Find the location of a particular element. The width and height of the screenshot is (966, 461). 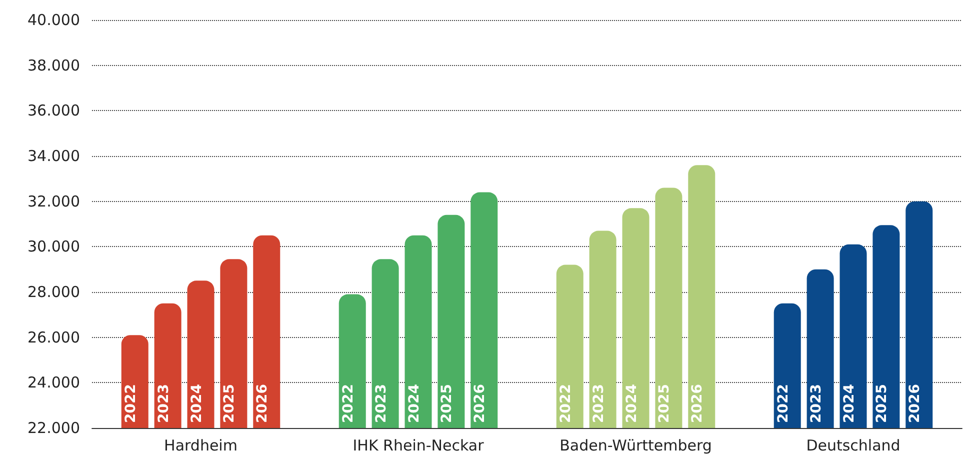

x-tick-label: Hardheim is located at coordinates (201, 445).